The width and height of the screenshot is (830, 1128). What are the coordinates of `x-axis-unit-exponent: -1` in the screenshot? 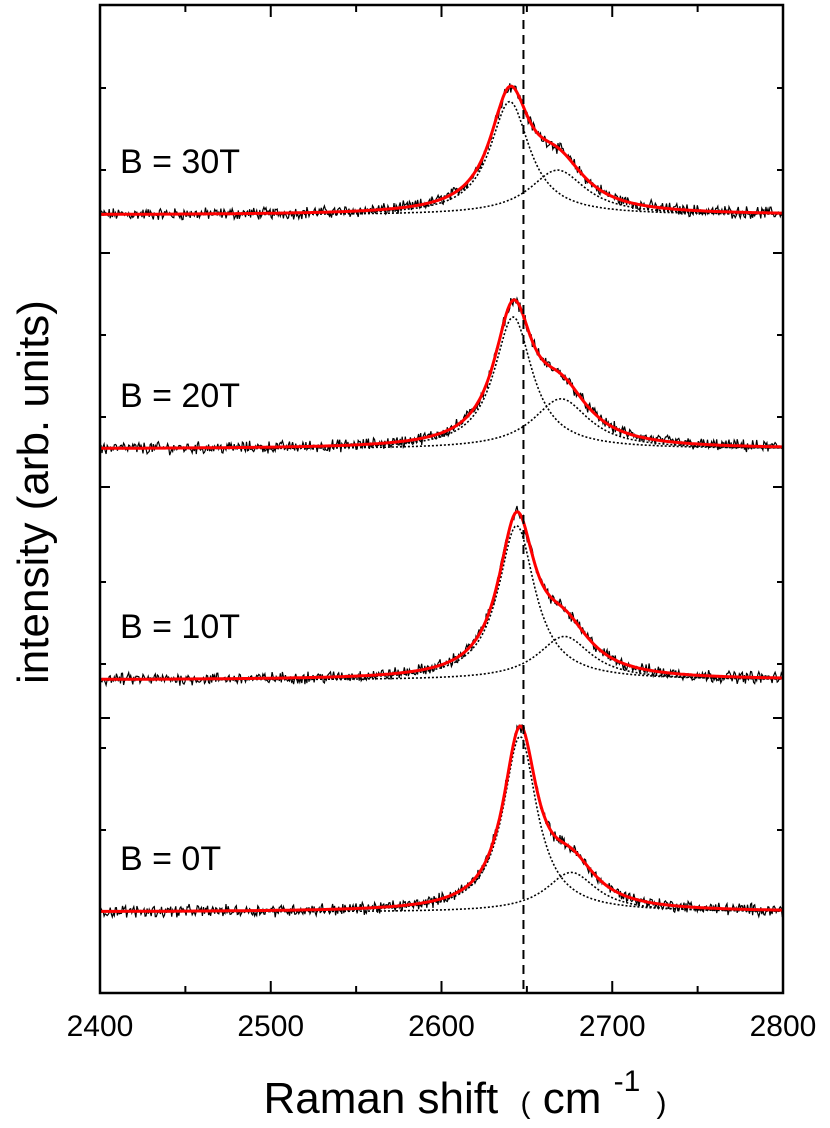 It's located at (627, 1081).